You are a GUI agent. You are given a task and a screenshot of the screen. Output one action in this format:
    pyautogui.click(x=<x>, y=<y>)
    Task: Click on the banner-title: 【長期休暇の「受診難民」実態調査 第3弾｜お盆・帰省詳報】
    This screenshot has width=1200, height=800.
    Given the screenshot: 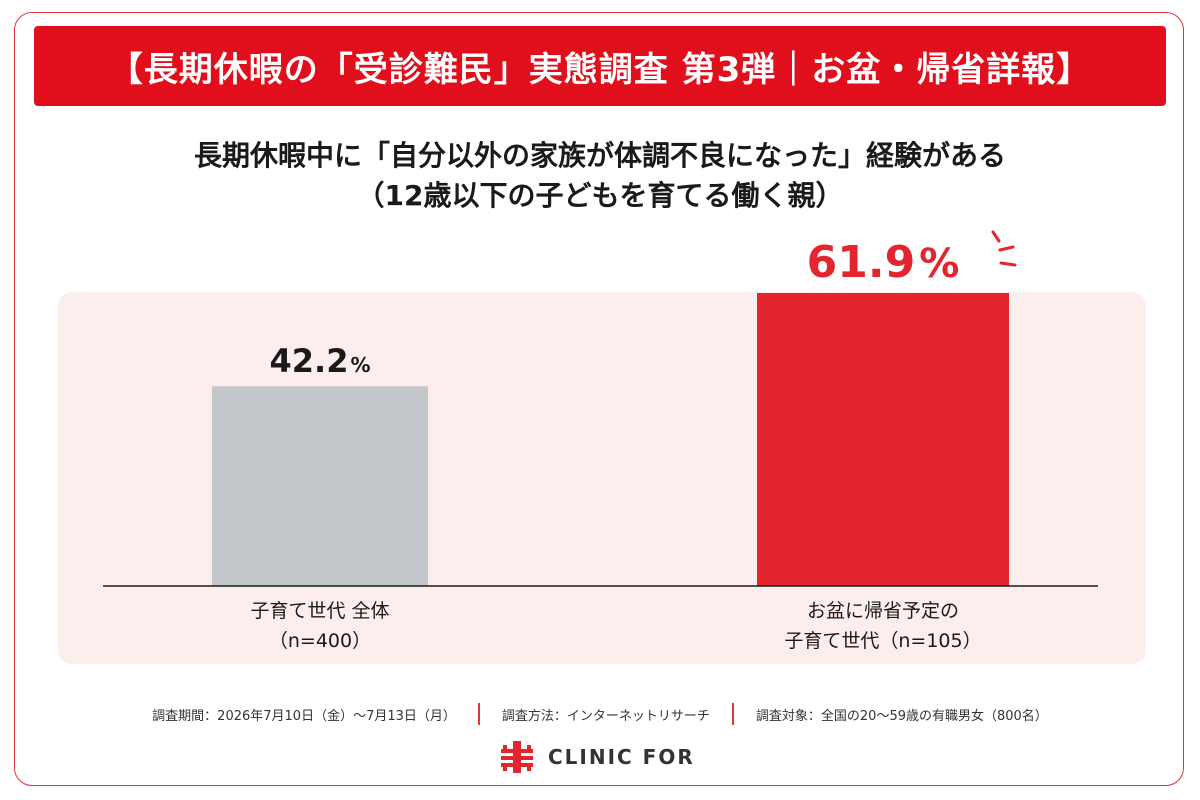 What is the action you would take?
    pyautogui.click(x=600, y=69)
    